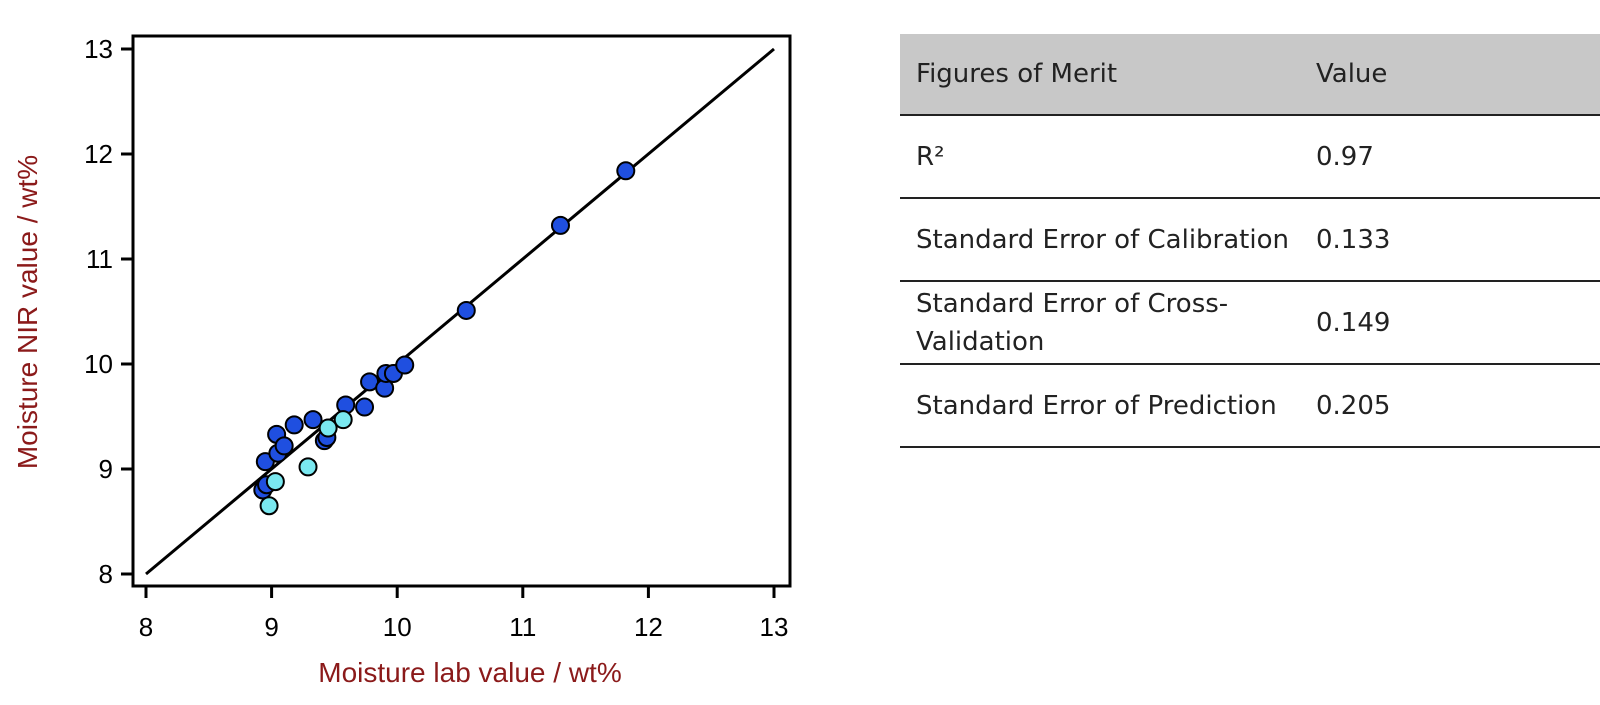 The height and width of the screenshot is (705, 1600). Describe the element at coordinates (98, 364) in the screenshot. I see `y-tick-label: 10` at that location.